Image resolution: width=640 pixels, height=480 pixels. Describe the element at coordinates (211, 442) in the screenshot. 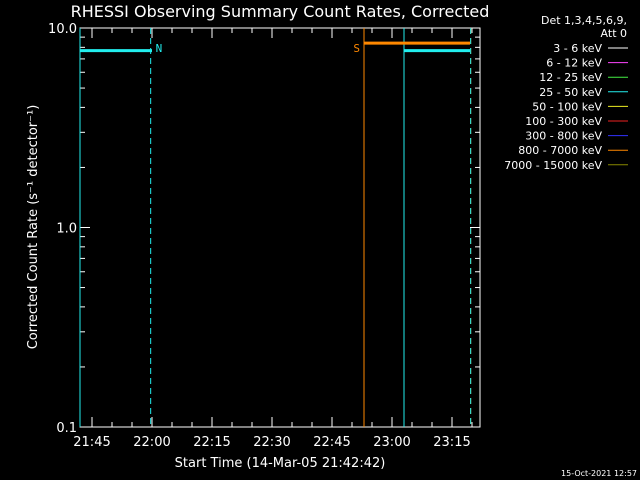

I see `x-tick-label: 22:15` at that location.